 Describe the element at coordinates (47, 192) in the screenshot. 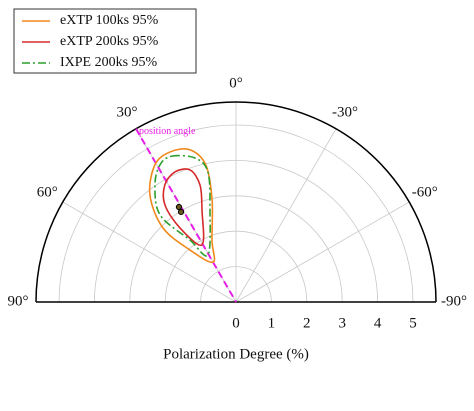

I see `theta-tick-label: 60°` at that location.